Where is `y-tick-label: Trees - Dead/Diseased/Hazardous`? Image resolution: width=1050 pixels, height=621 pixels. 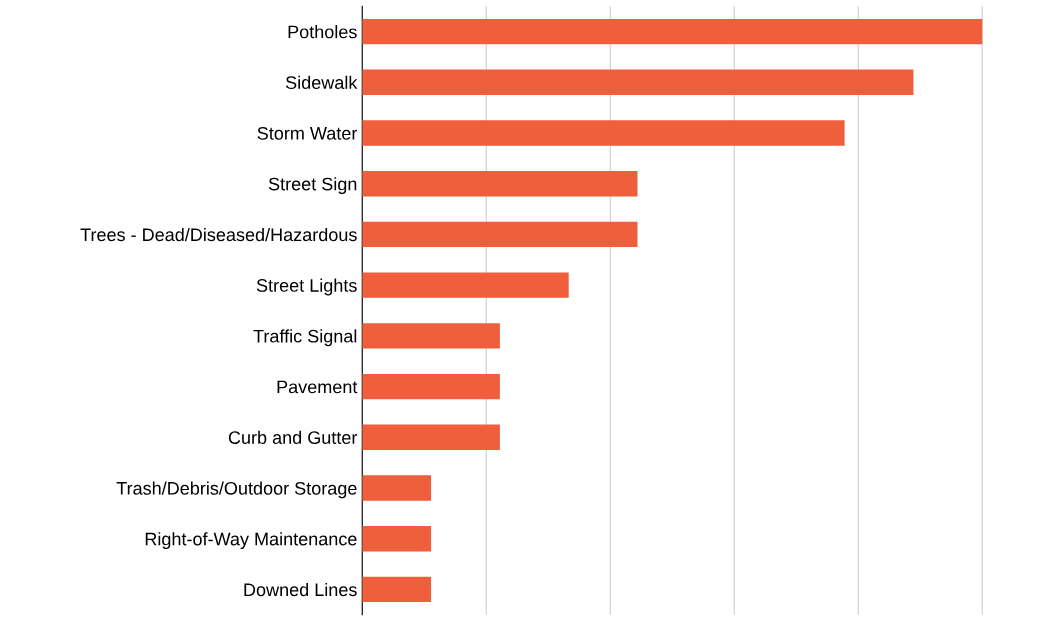
y-tick-label: Trees - Dead/Diseased/Hazardous is located at coordinates (218, 234).